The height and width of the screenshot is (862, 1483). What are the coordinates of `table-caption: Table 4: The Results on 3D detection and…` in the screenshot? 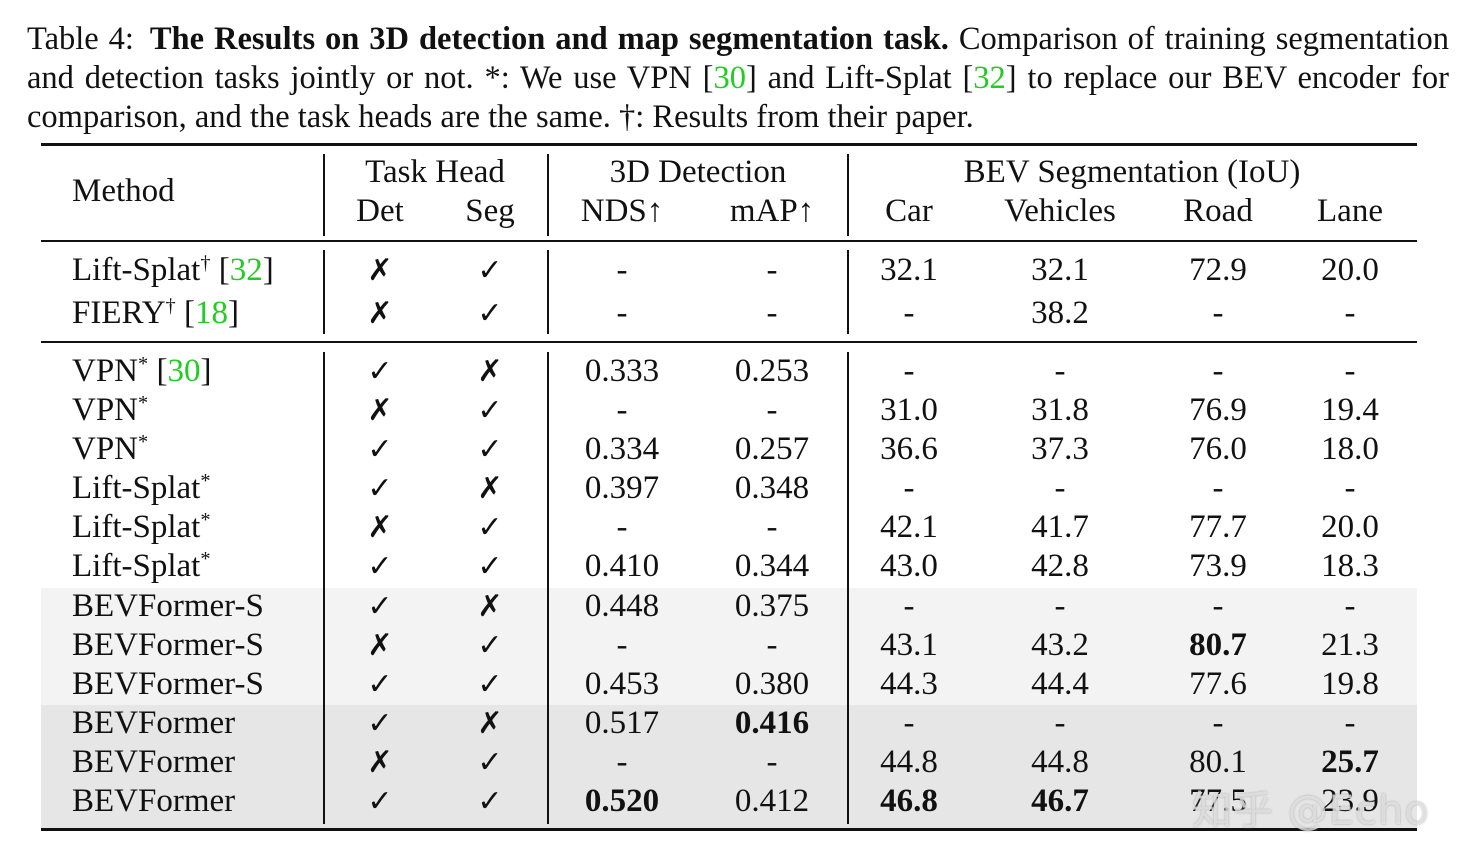 It's located at (738, 78).